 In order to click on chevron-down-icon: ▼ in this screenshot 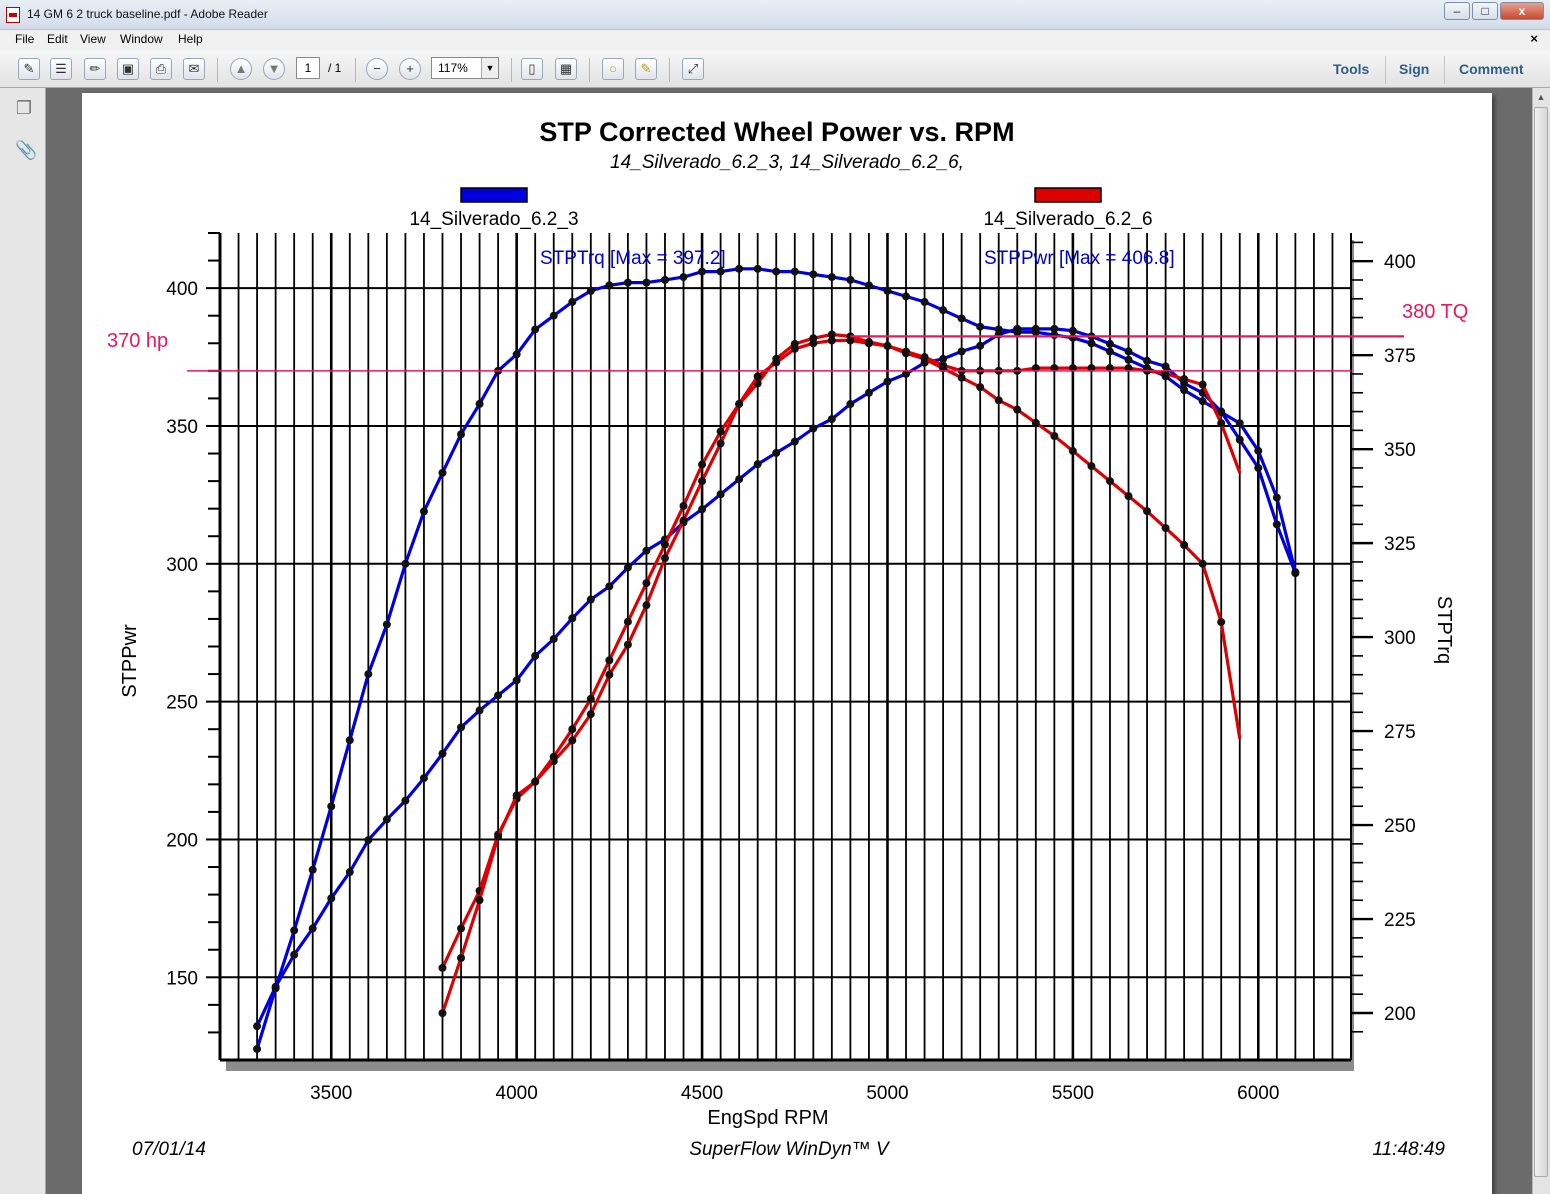, I will do `click(489, 68)`.